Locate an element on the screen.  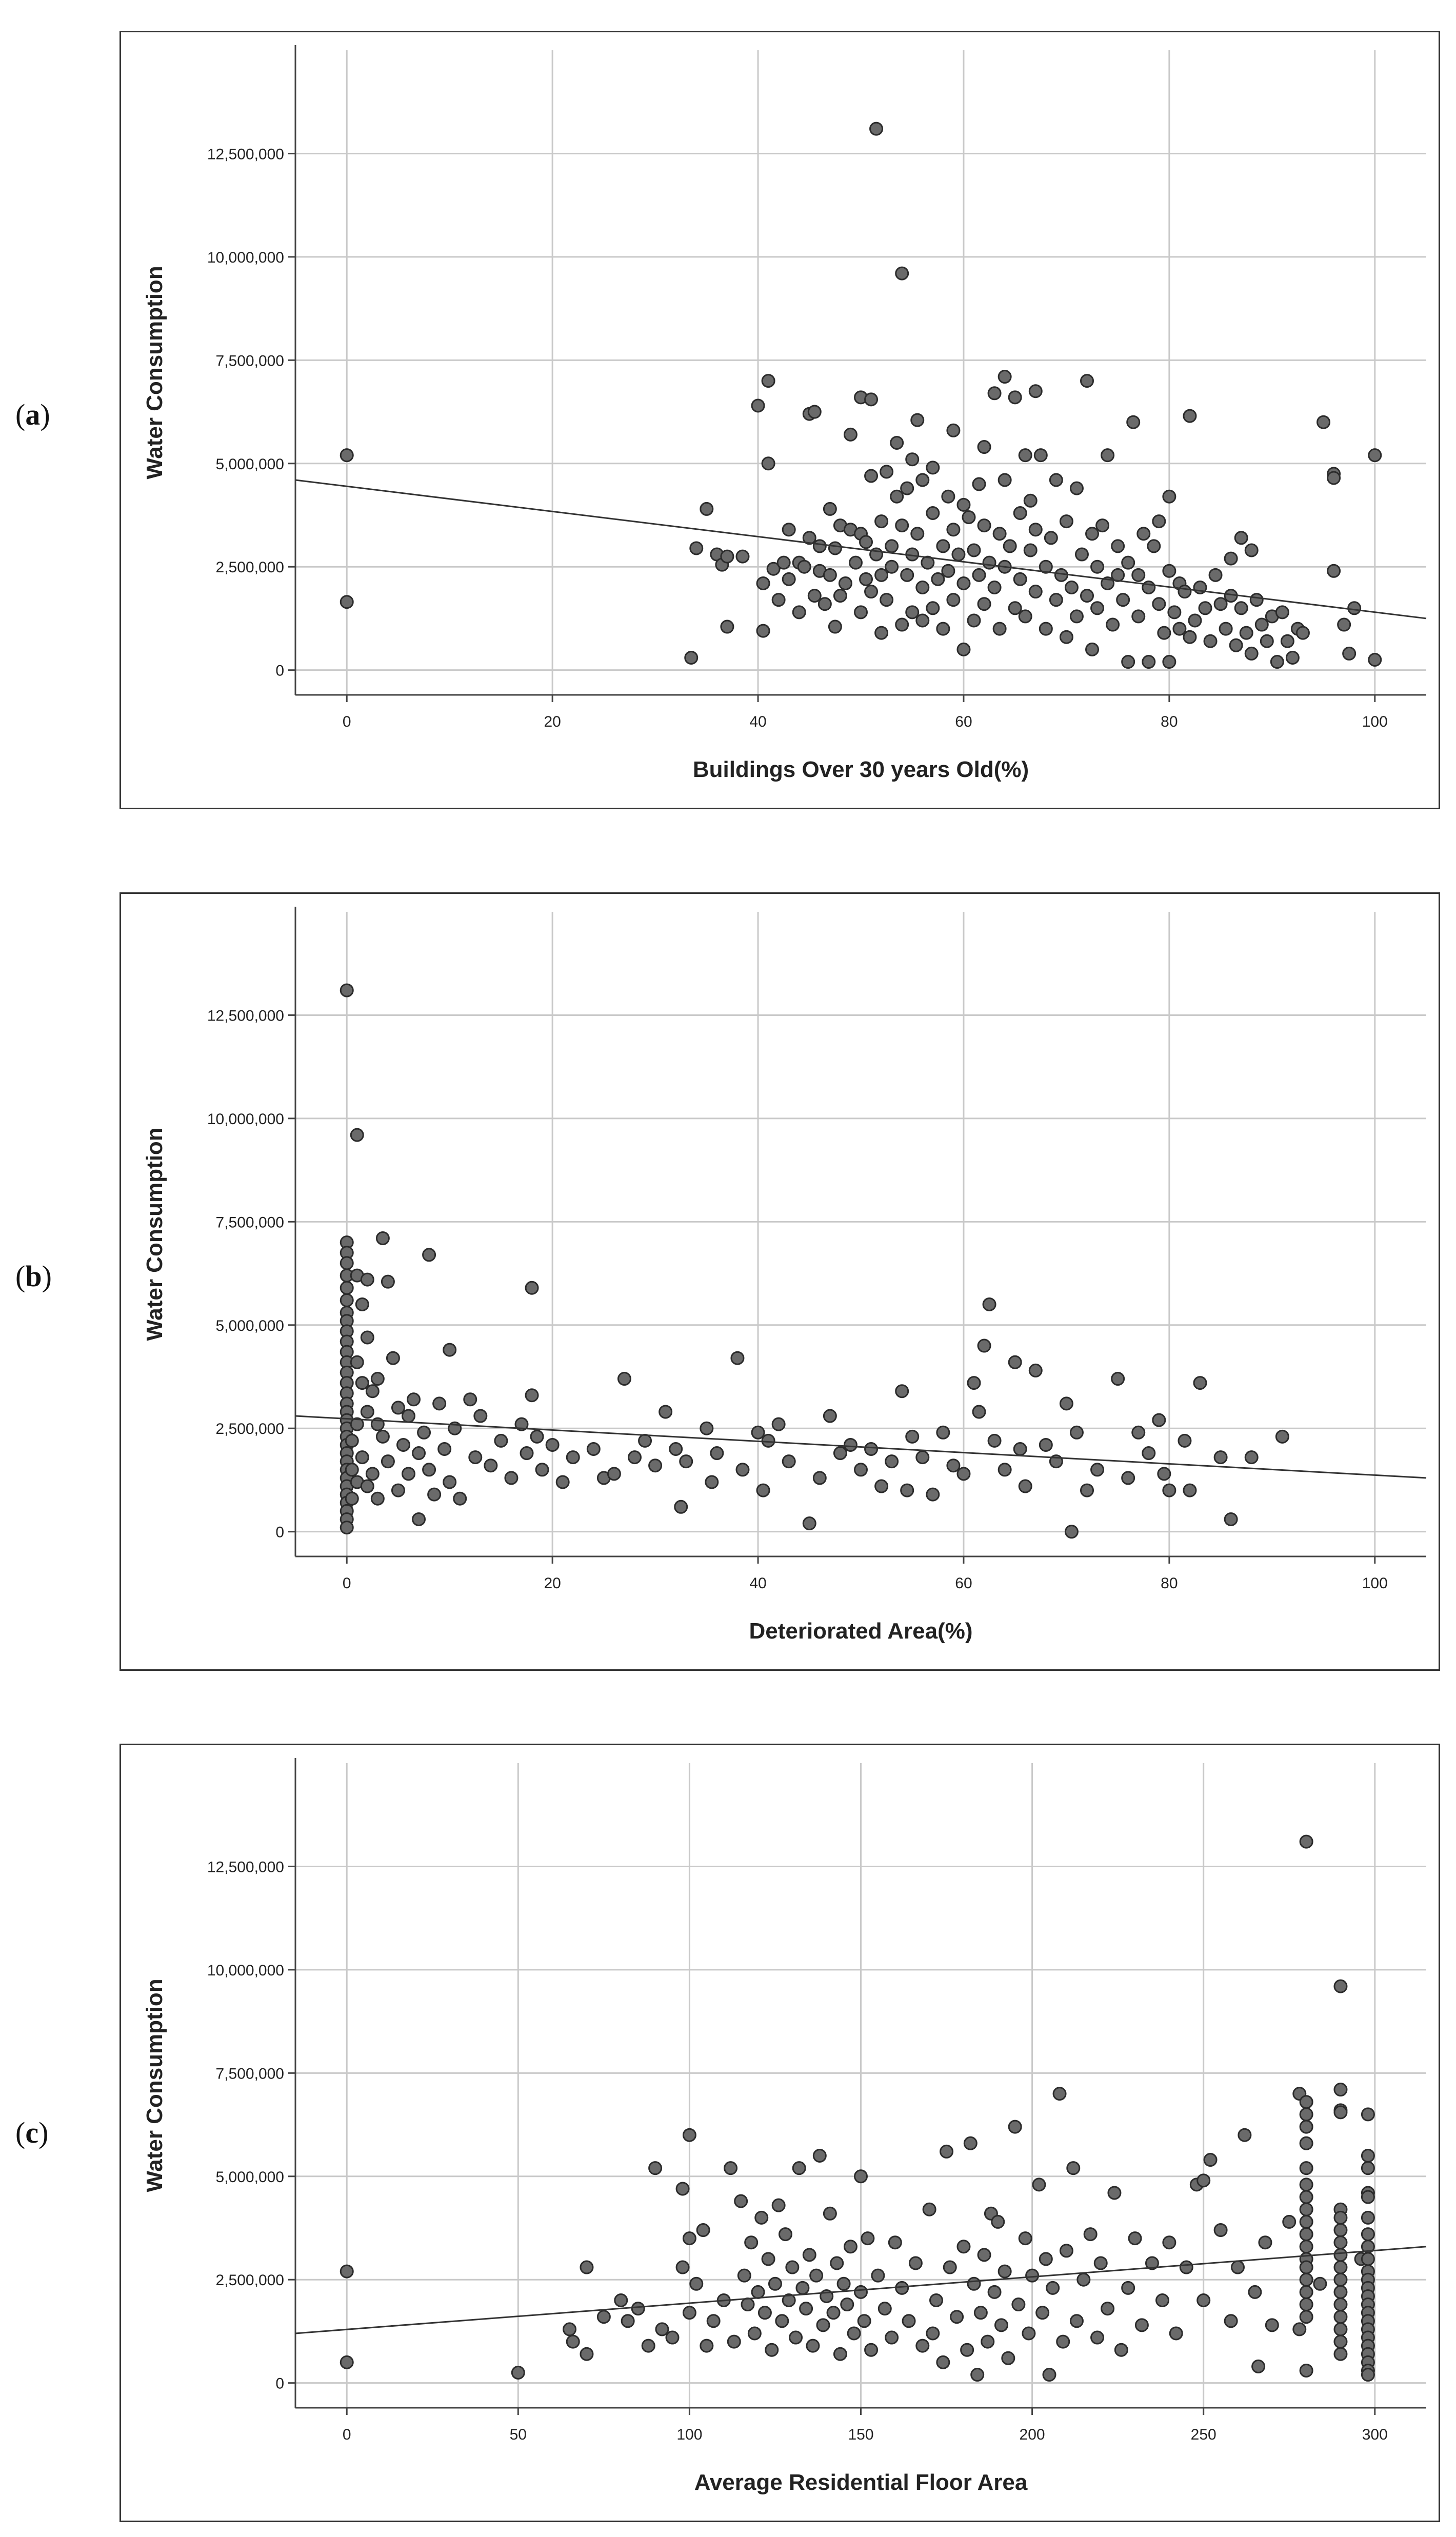
y-tick-label: 10,000,000 is located at coordinates (246, 257).